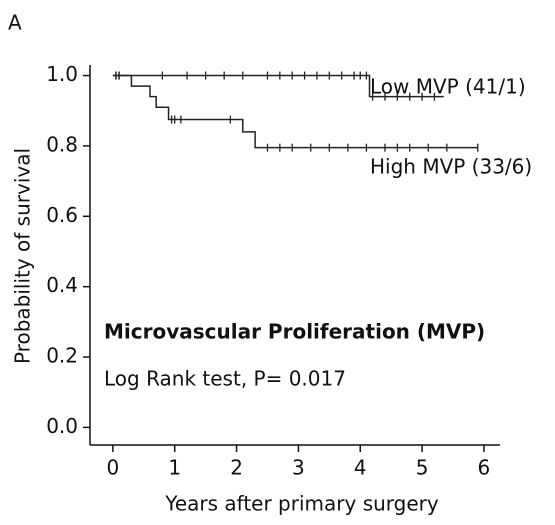  What do you see at coordinates (62, 144) in the screenshot?
I see `y-tick-label: 0.8` at bounding box center [62, 144].